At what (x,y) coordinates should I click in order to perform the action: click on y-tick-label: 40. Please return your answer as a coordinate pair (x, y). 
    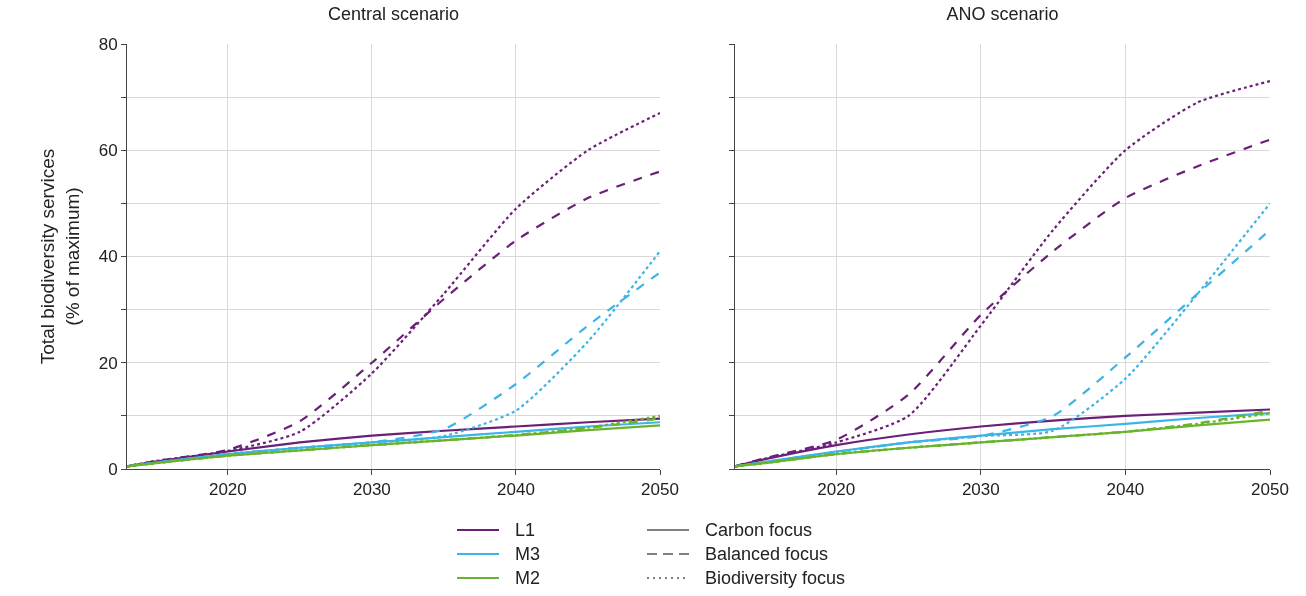
    Looking at the image, I should click on (108, 257).